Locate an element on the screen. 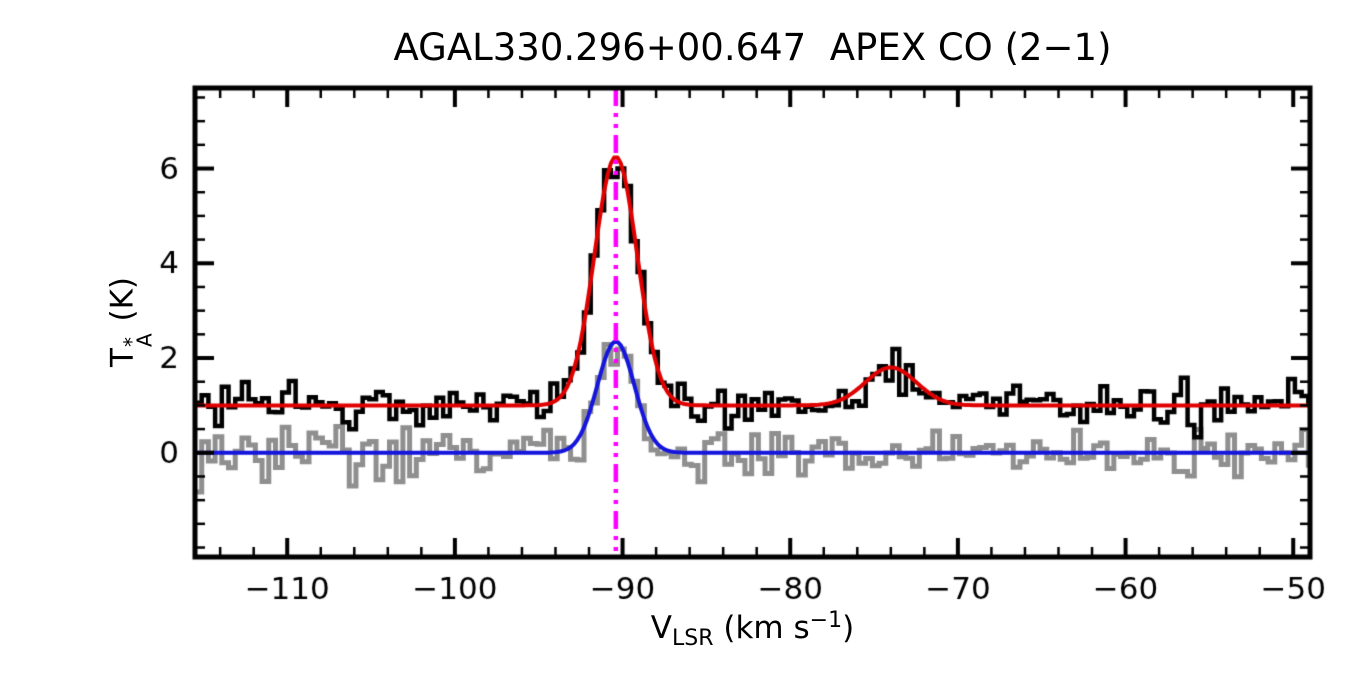  x-axis-label-unit-post: ) is located at coordinates (848, 628).